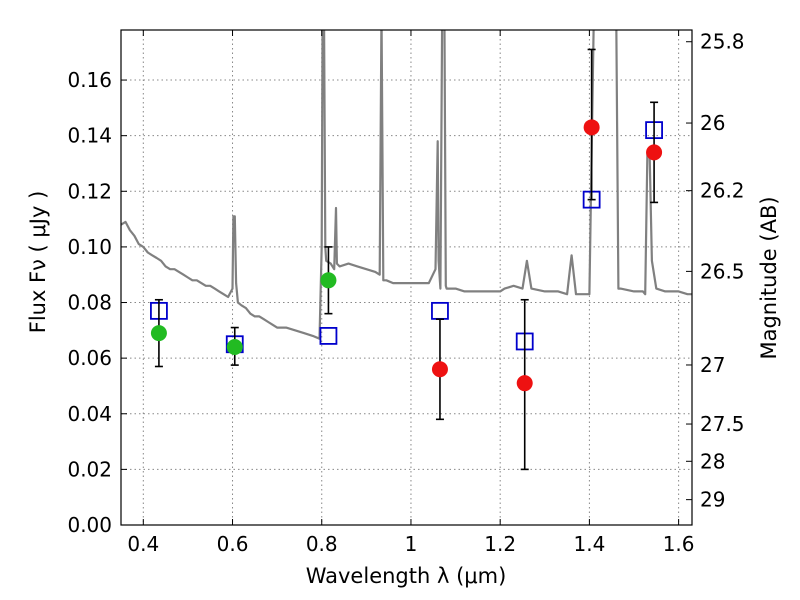 The height and width of the screenshot is (600, 800). I want to click on x-tick-label: 1.4, so click(589, 544).